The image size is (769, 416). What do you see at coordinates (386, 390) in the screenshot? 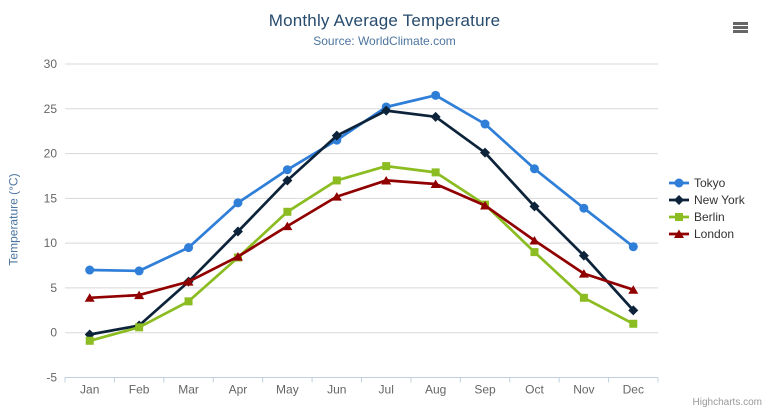
I see `x-axis-tick-label: Jul` at bounding box center [386, 390].